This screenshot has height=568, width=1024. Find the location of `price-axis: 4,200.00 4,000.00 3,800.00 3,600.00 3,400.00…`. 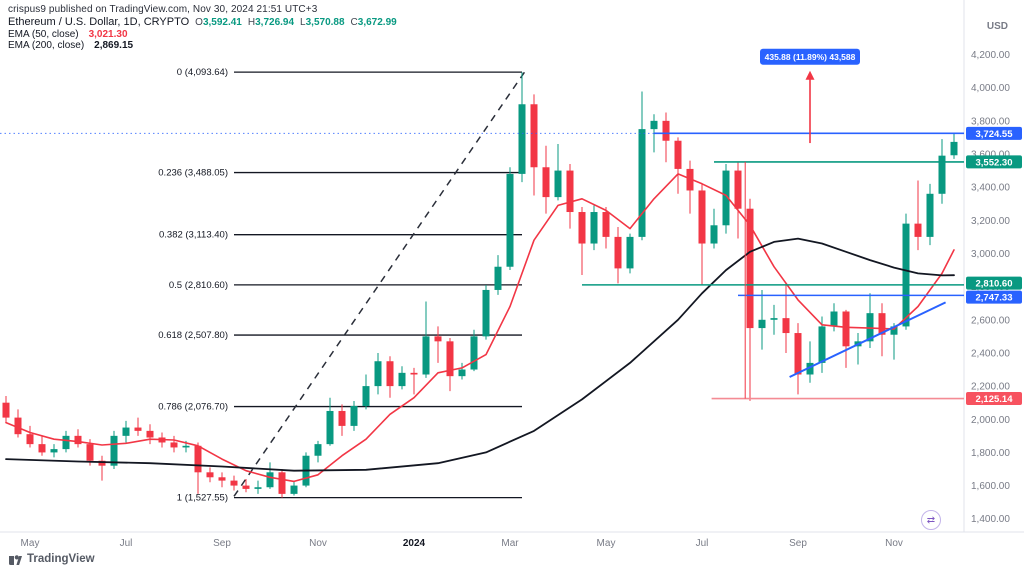

price-axis: 4,200.00 4,000.00 3,800.00 3,600.00 3,400.00… is located at coordinates (986, 266).